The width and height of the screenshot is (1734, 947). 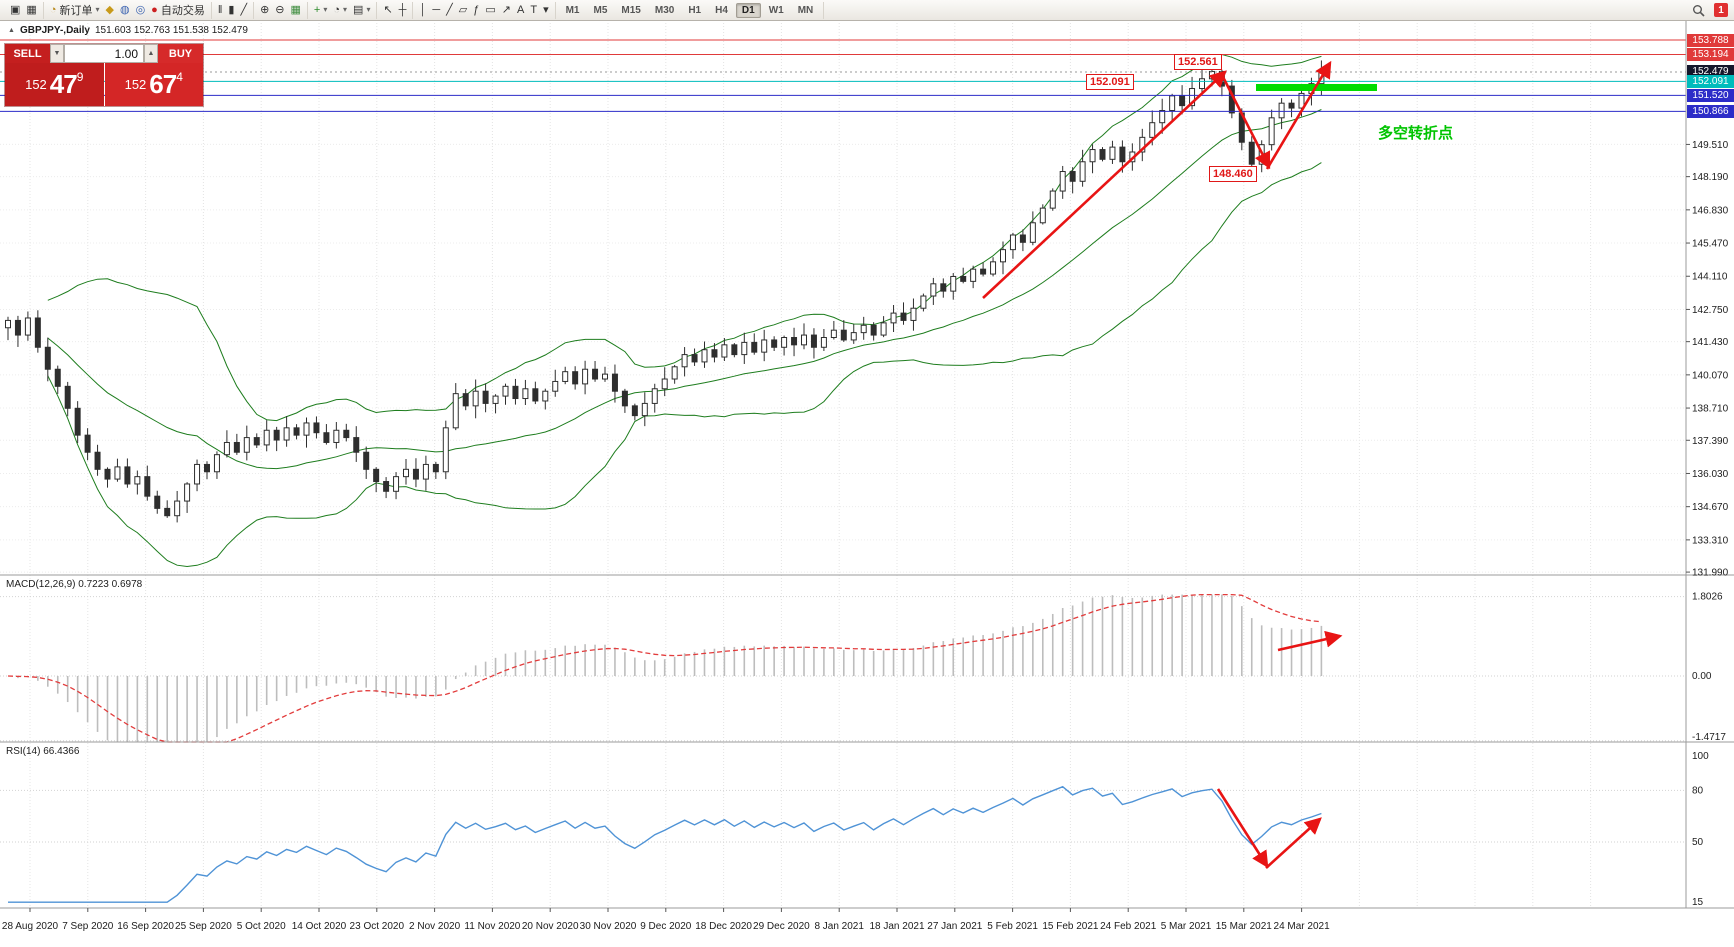 What do you see at coordinates (1710, 145) in the screenshot?
I see `svg-text: 149.510` at bounding box center [1710, 145].